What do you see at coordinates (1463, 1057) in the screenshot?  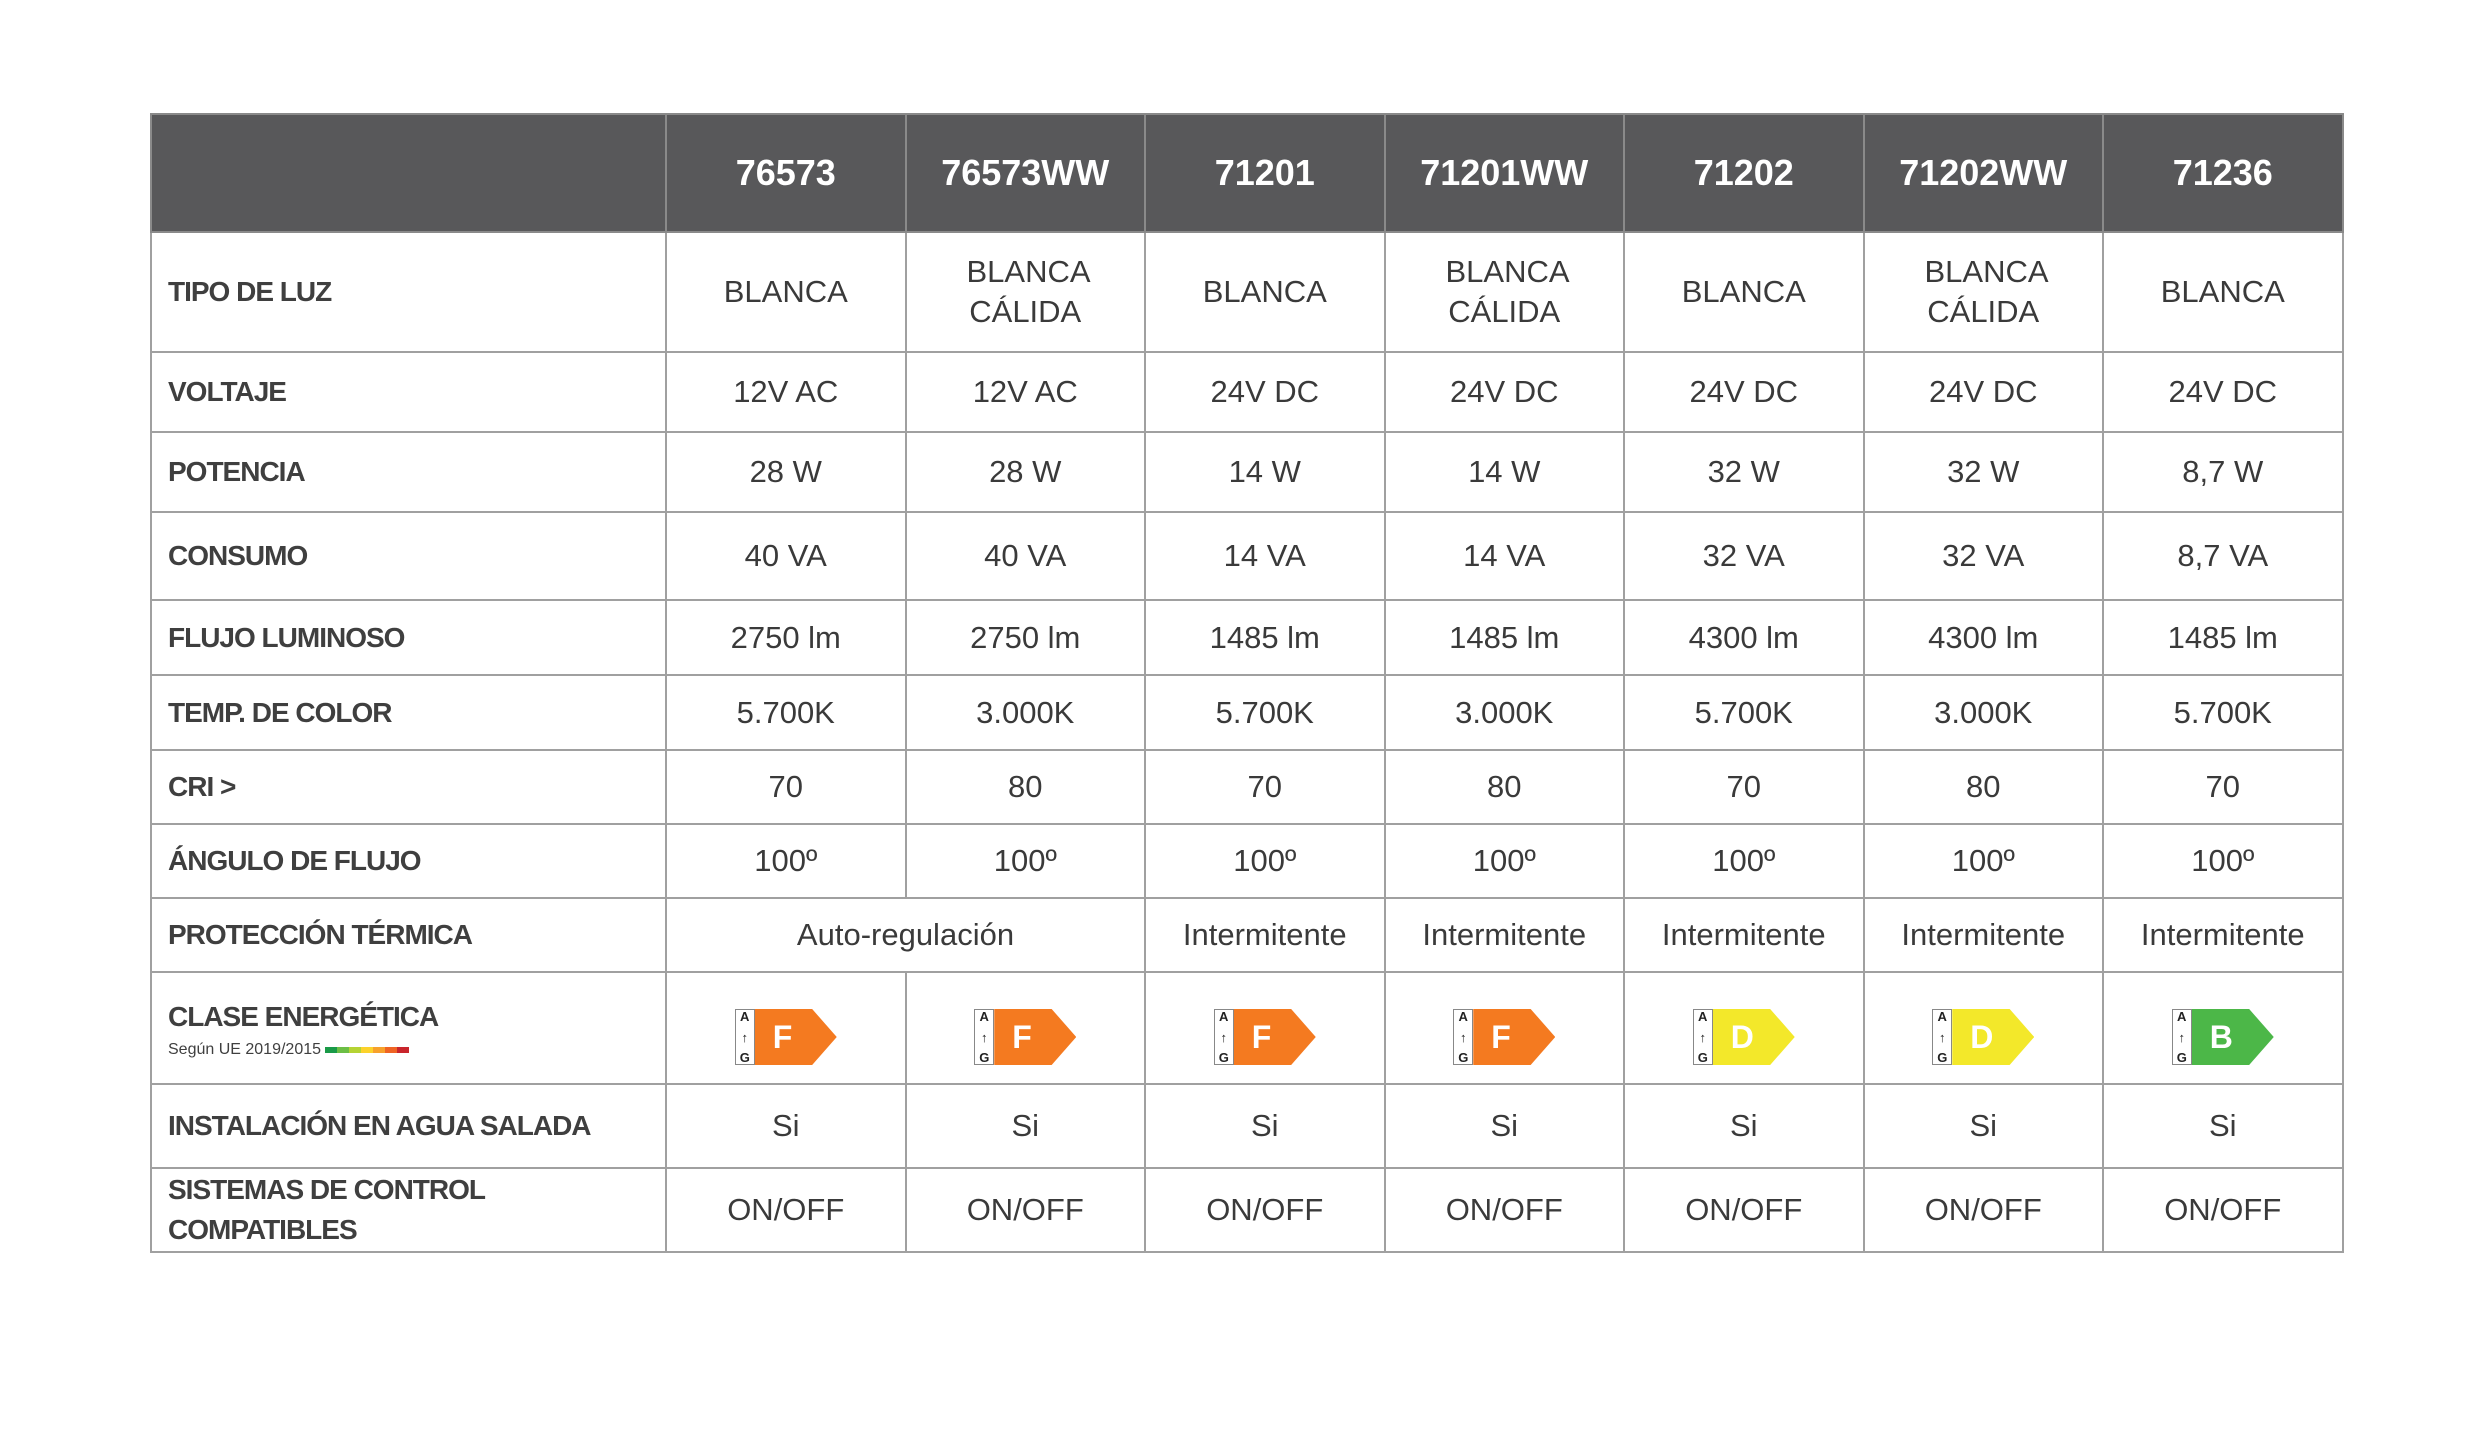 I see `scale-bottom: G` at bounding box center [1463, 1057].